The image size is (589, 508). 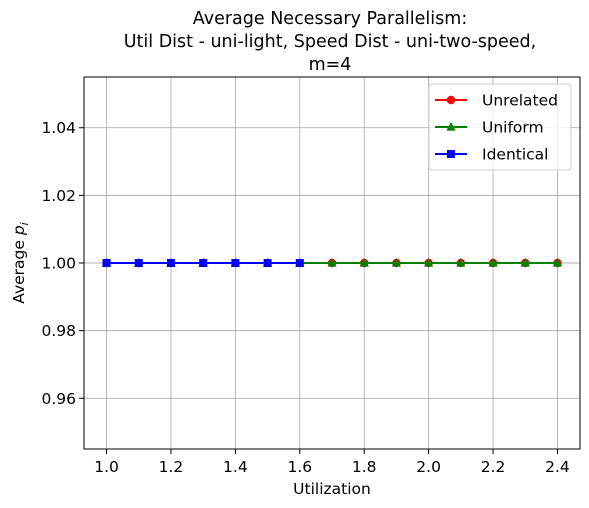 I want to click on y-axis-label-subscript: i, so click(x=24, y=223).